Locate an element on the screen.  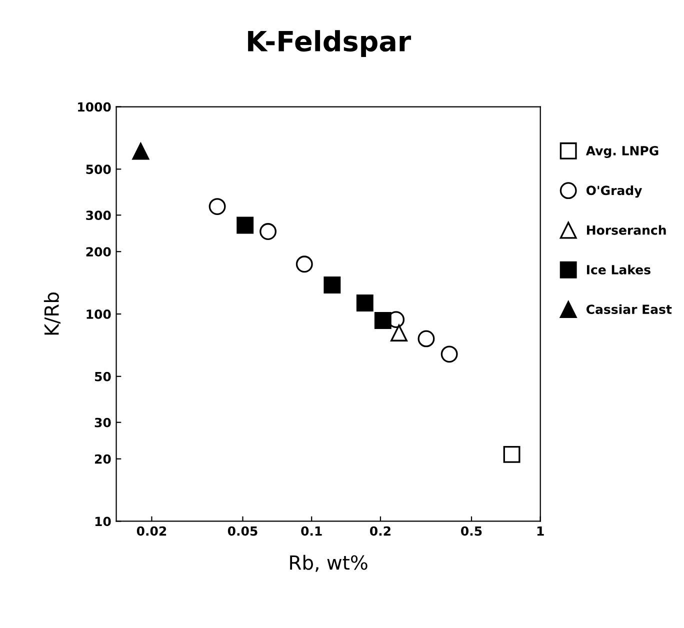
x-tick-label: 0.05 is located at coordinates (243, 531).